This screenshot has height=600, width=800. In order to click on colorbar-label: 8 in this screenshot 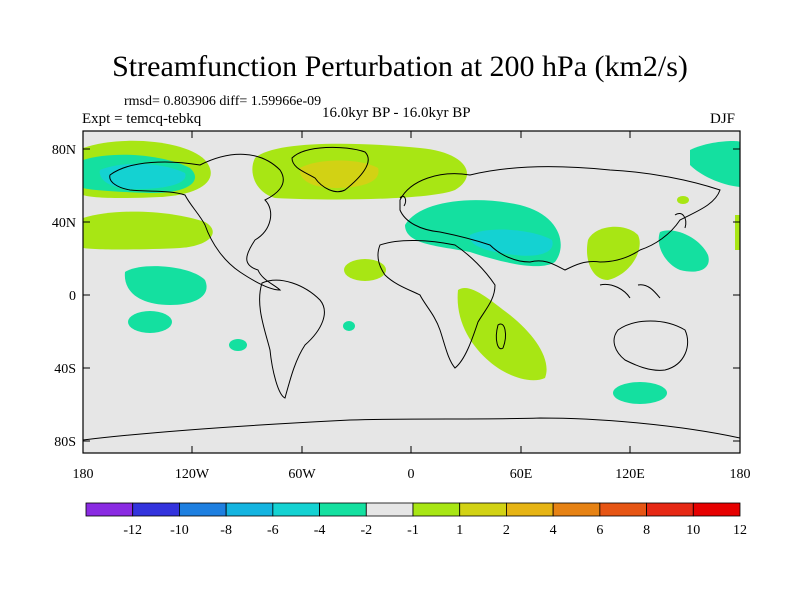, I will do `click(646, 530)`.